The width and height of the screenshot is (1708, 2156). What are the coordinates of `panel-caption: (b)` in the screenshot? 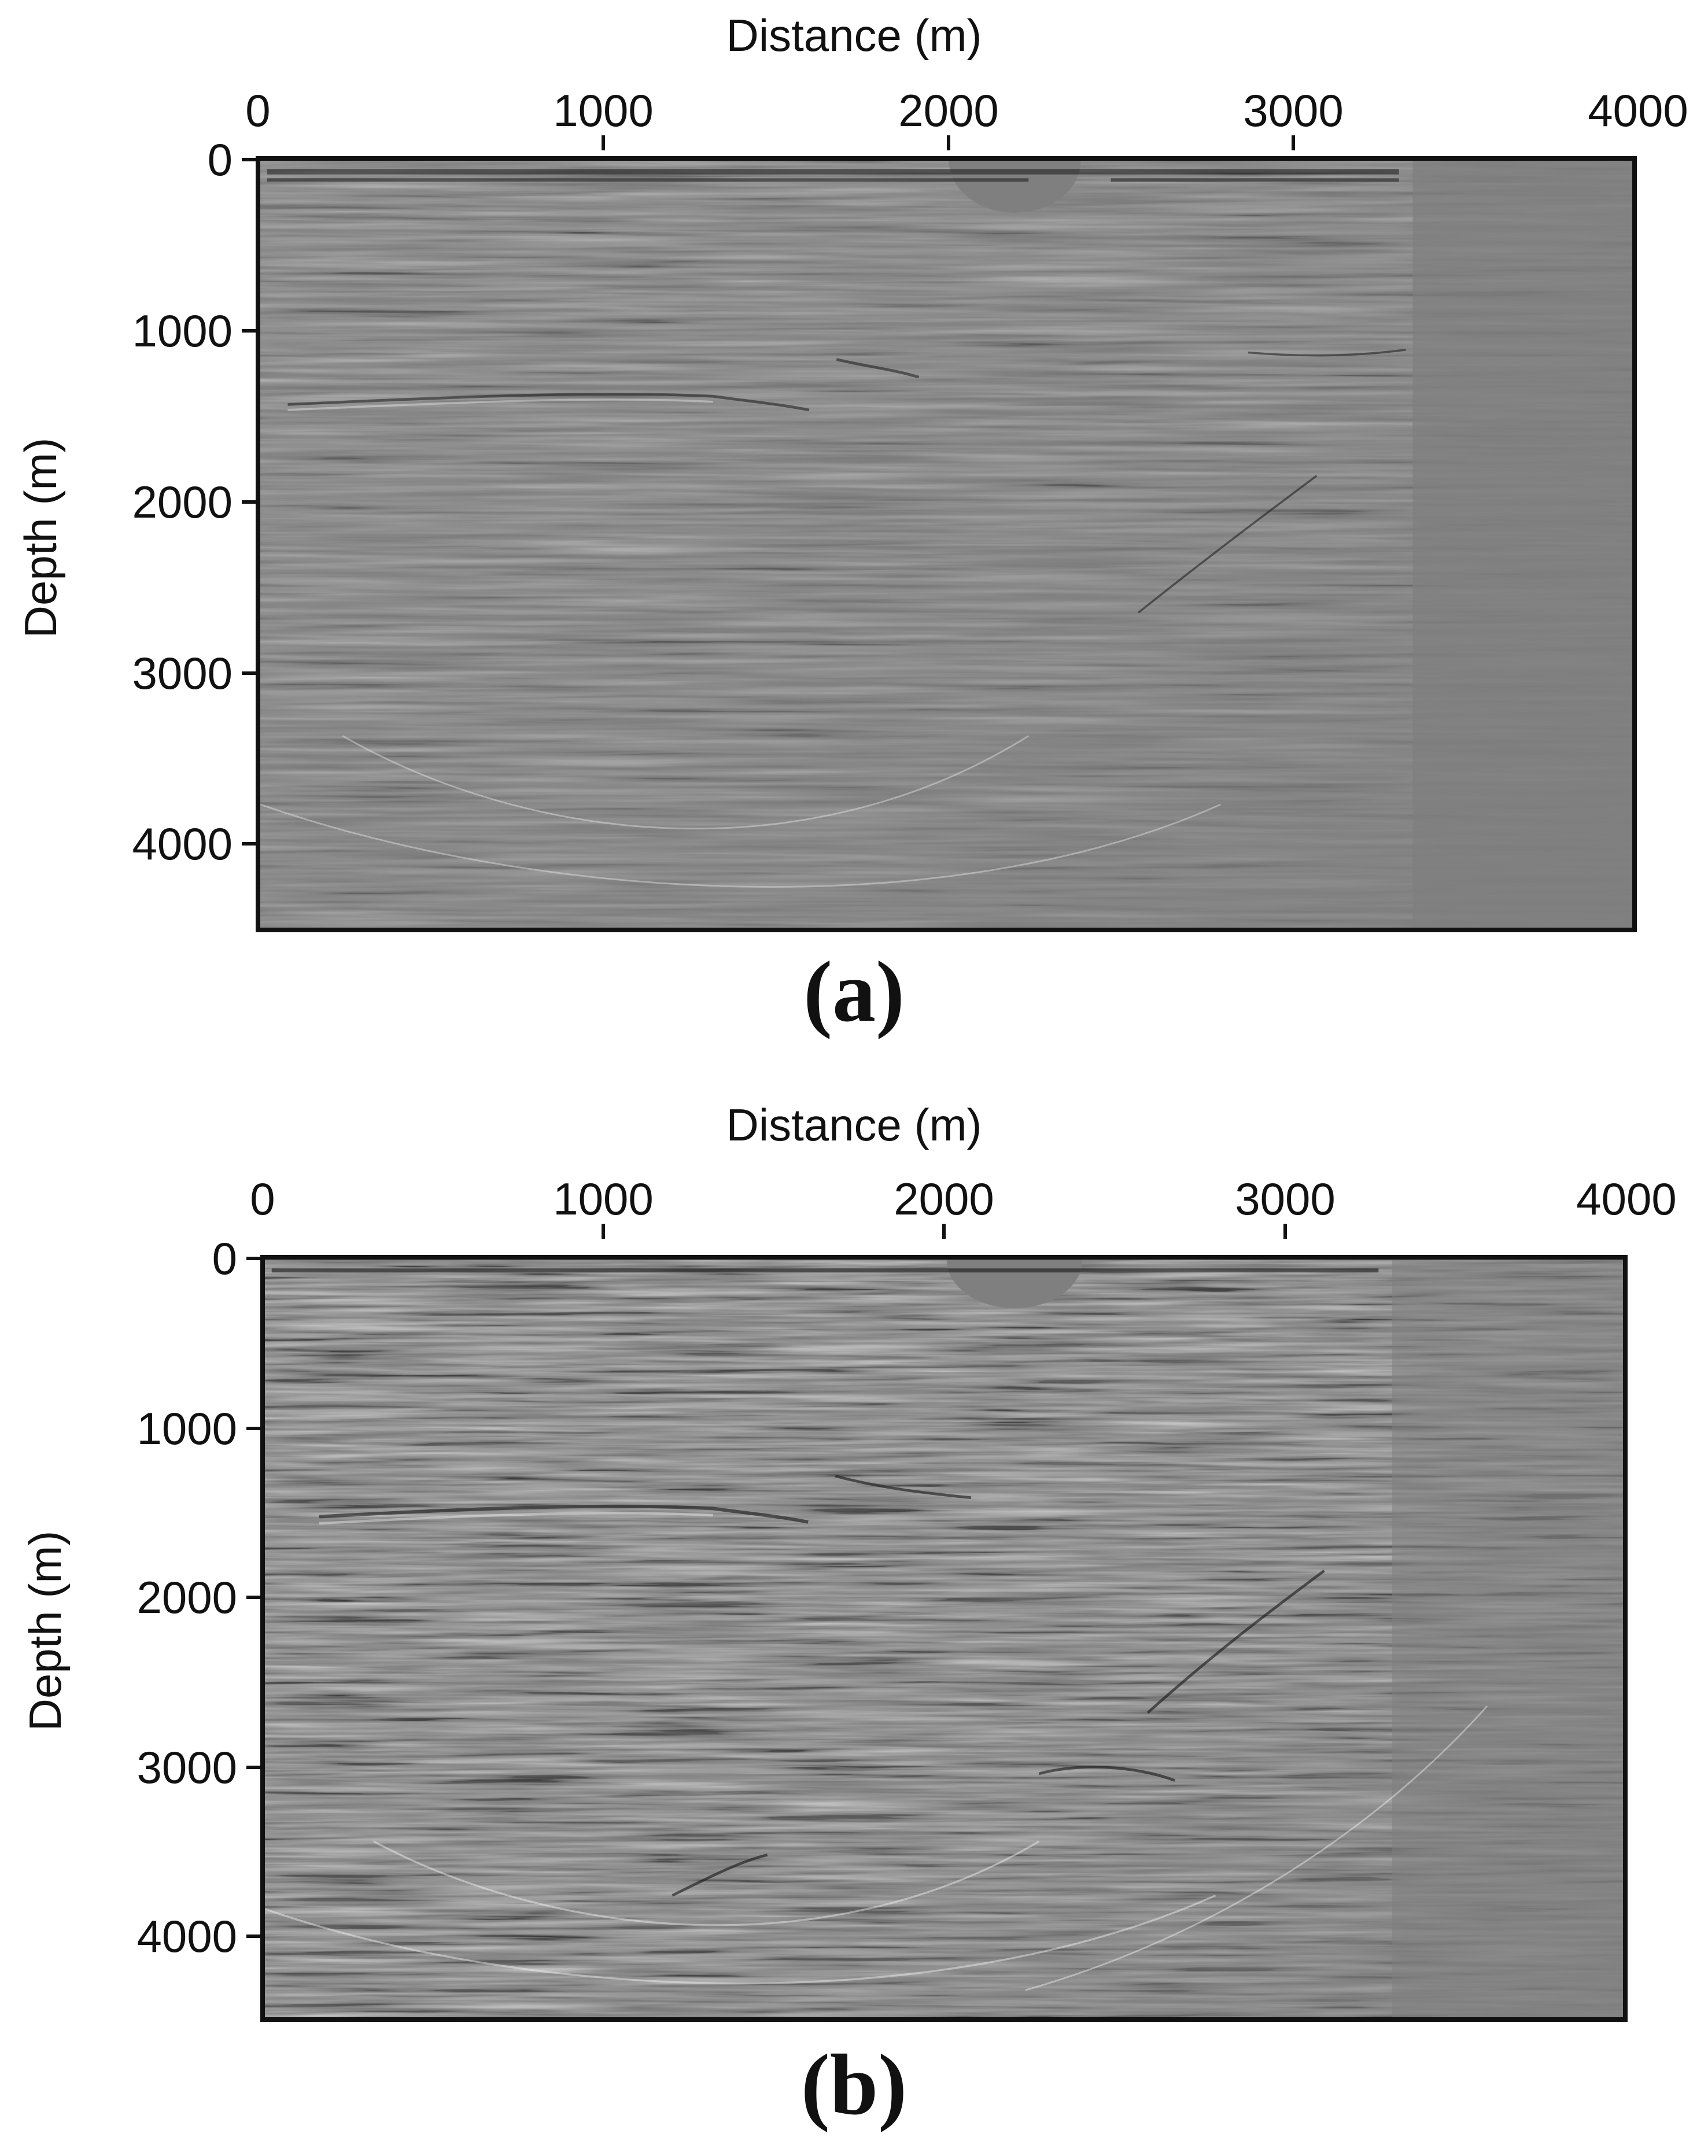 It's located at (854, 2085).